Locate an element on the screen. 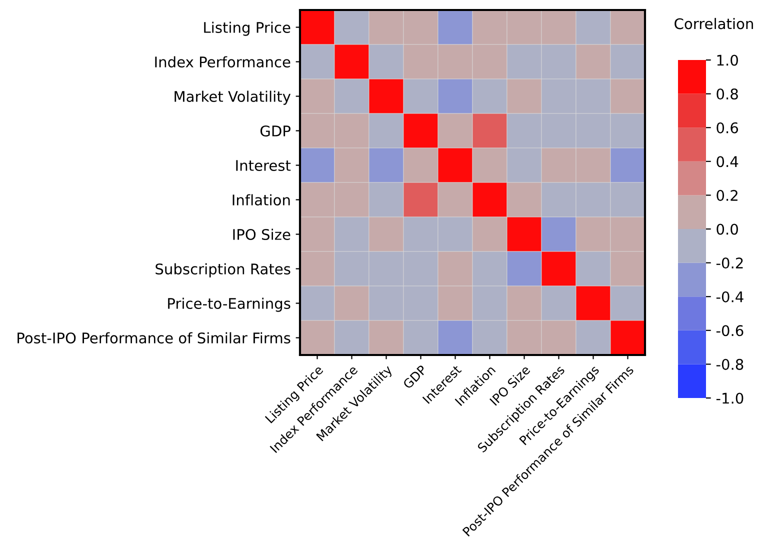 This screenshot has height=551, width=762. y-tick-label: GDP is located at coordinates (275, 130).